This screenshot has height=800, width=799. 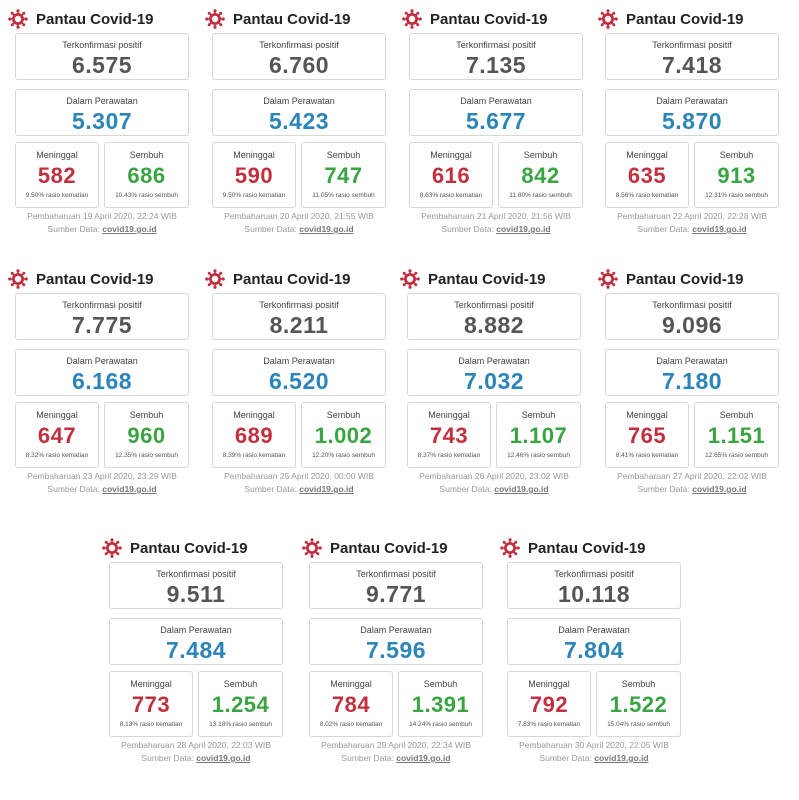 What do you see at coordinates (494, 372) in the screenshot?
I see `care-box: Dalam Perawatan 7.032` at bounding box center [494, 372].